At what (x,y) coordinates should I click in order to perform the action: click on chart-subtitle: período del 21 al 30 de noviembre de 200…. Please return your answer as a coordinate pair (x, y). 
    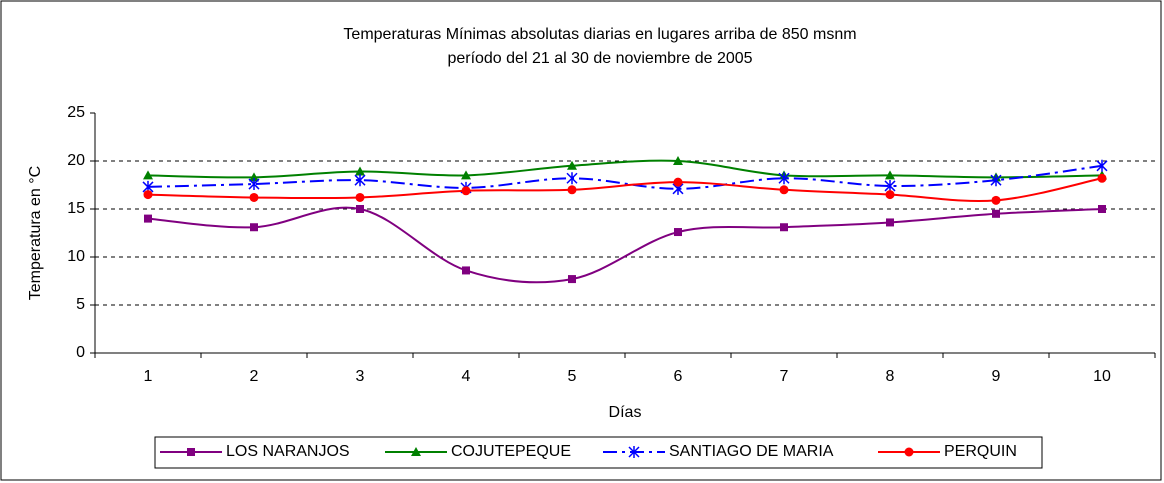
    Looking at the image, I should click on (599, 58).